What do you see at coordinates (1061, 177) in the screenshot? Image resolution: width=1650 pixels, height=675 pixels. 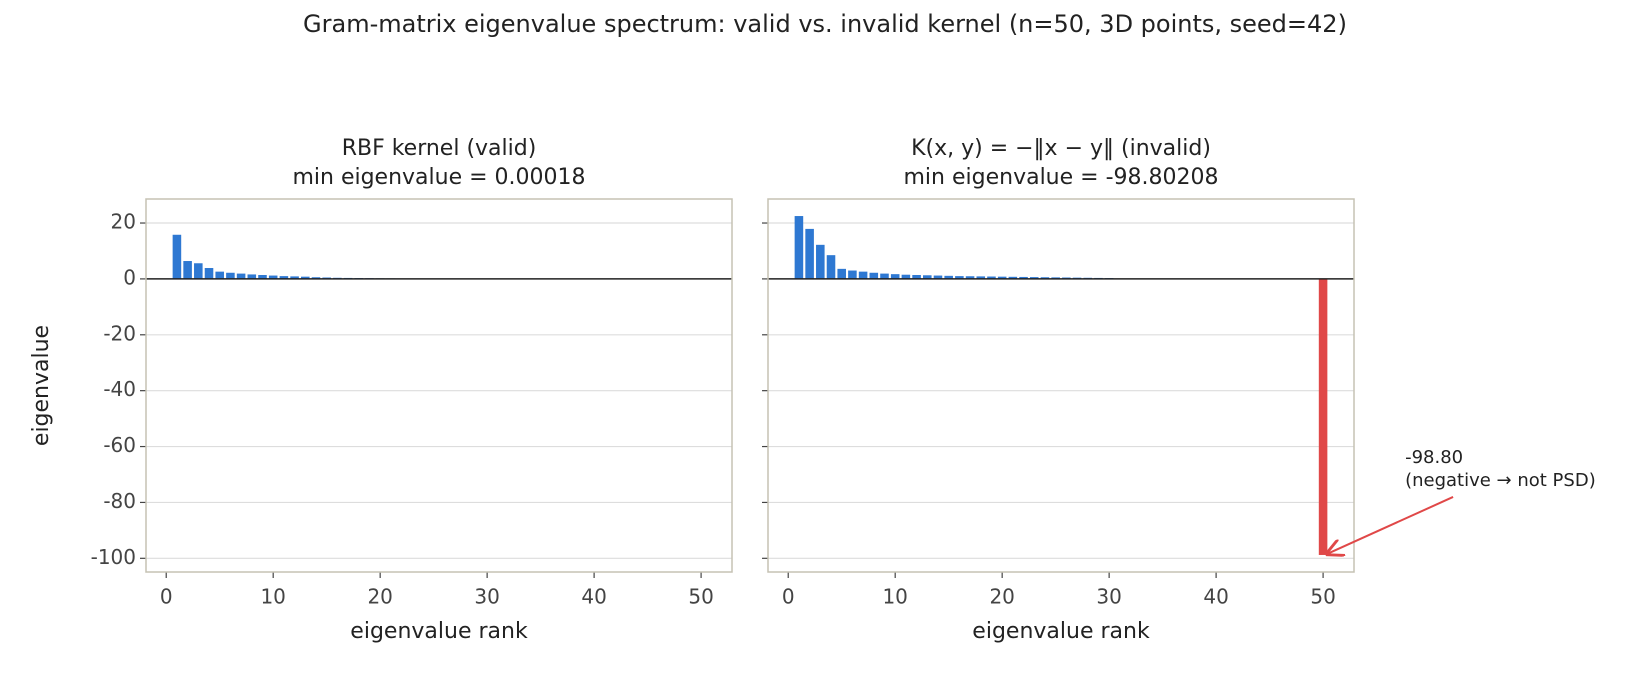 I see `subplot-subtitle: min eigenvalue = -98.80208` at bounding box center [1061, 177].